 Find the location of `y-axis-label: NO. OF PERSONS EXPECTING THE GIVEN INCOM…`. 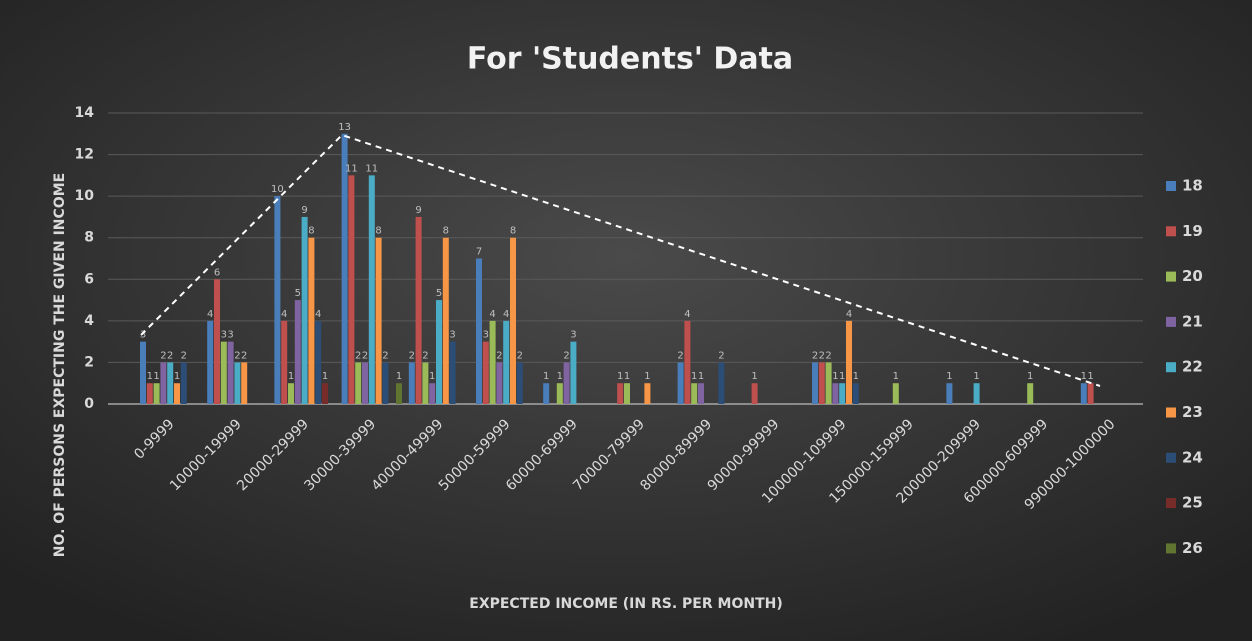

y-axis-label: NO. OF PERSONS EXPECTING THE GIVEN INCOM… is located at coordinates (60, 365).